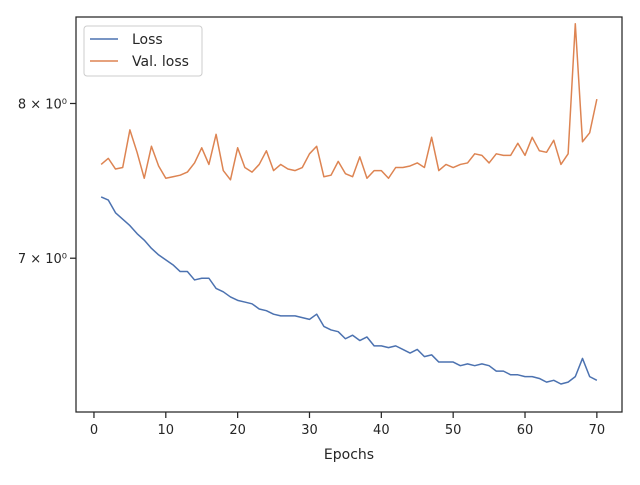 This screenshot has width=640, height=485. Describe the element at coordinates (597, 430) in the screenshot. I see `x-tick-label: 70` at that location.